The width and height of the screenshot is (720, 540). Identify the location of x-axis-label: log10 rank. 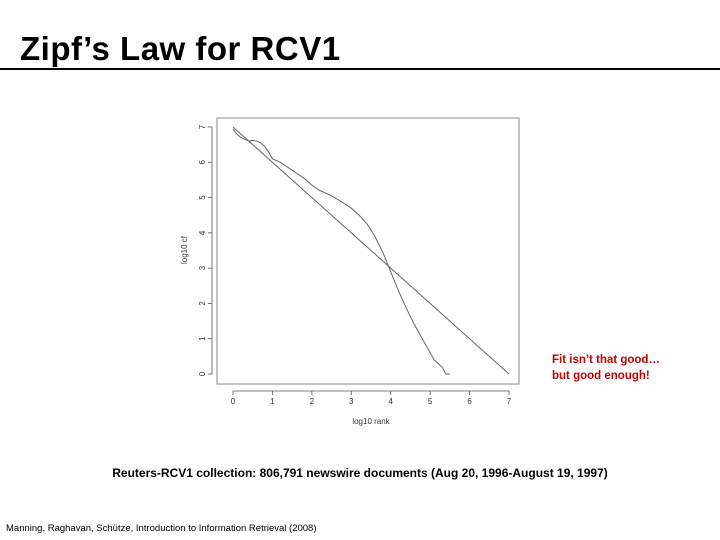
(371, 421).